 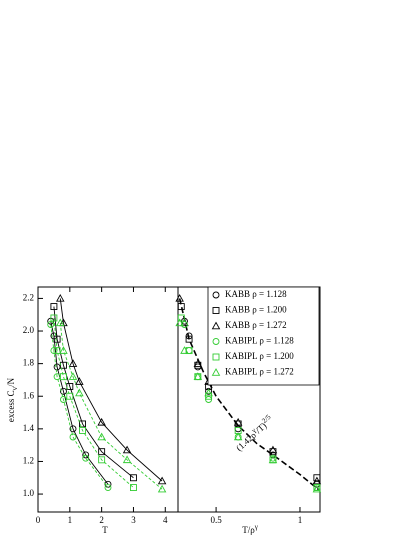 I want to click on fit-curve, so click(x=249, y=395).